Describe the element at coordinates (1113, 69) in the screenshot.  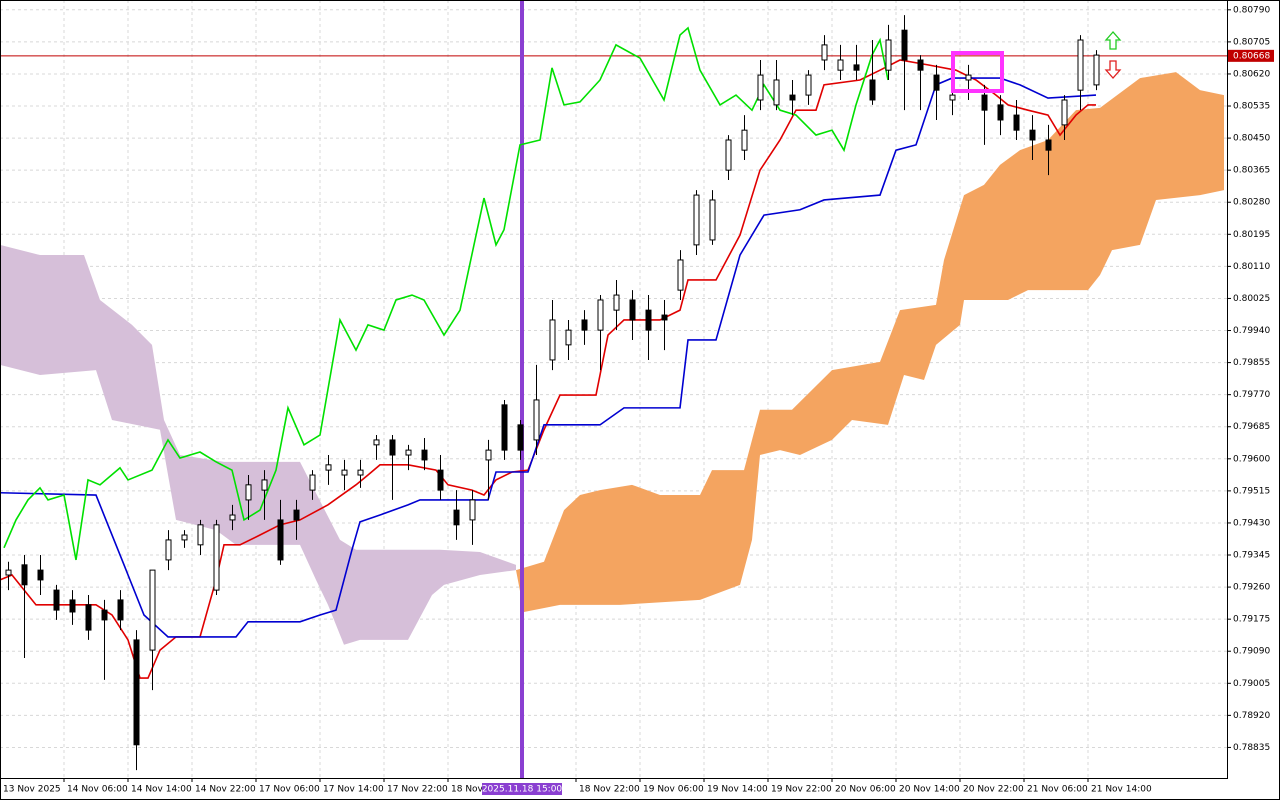
I see `sell-arrow` at that location.